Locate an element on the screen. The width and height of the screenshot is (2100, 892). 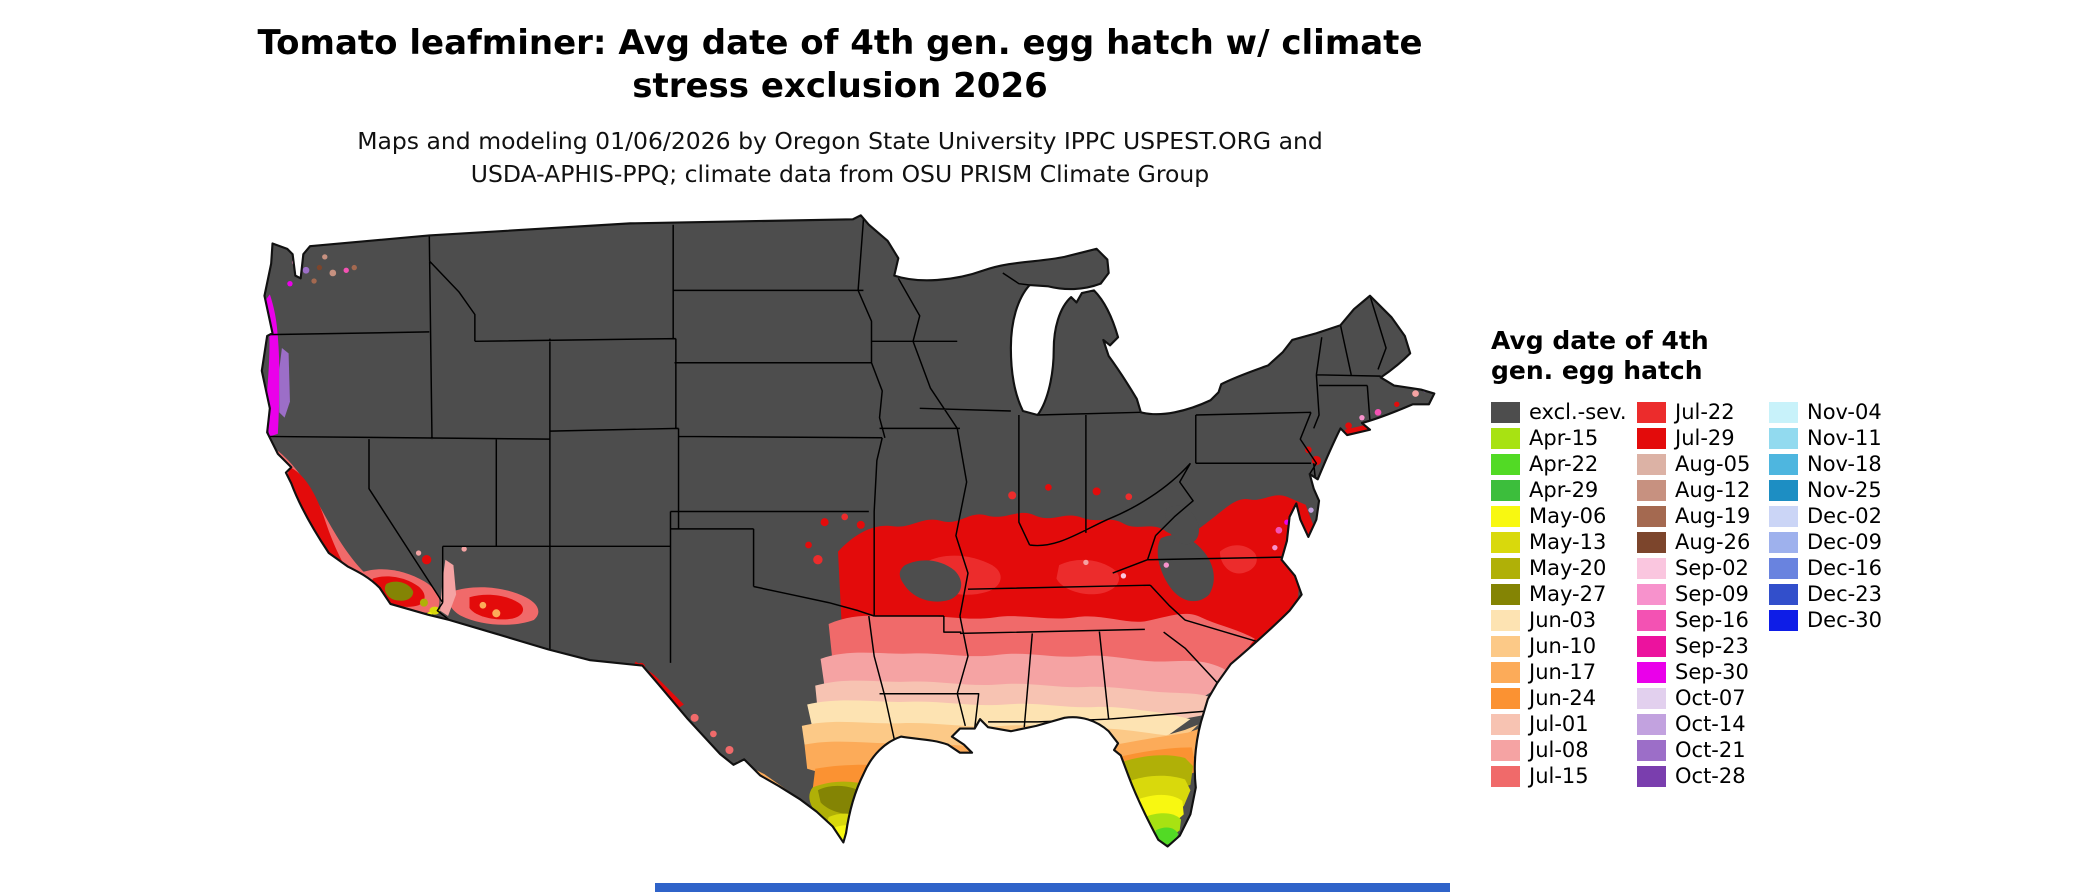
legend-entry: Jun-03 is located at coordinates (1564, 620).